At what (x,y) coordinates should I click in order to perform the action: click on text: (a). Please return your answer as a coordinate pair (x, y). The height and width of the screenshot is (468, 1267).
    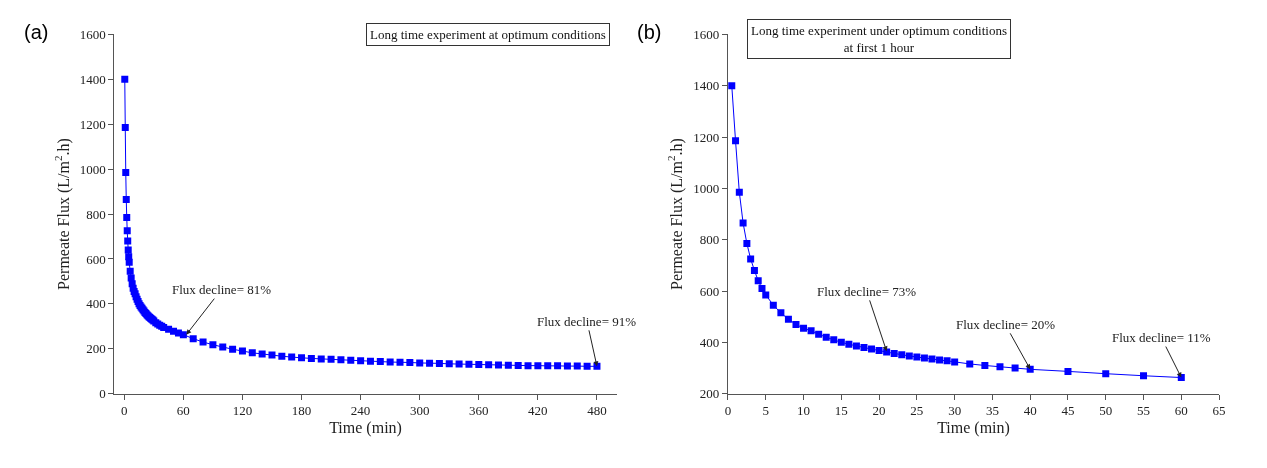
    Looking at the image, I should click on (36, 32).